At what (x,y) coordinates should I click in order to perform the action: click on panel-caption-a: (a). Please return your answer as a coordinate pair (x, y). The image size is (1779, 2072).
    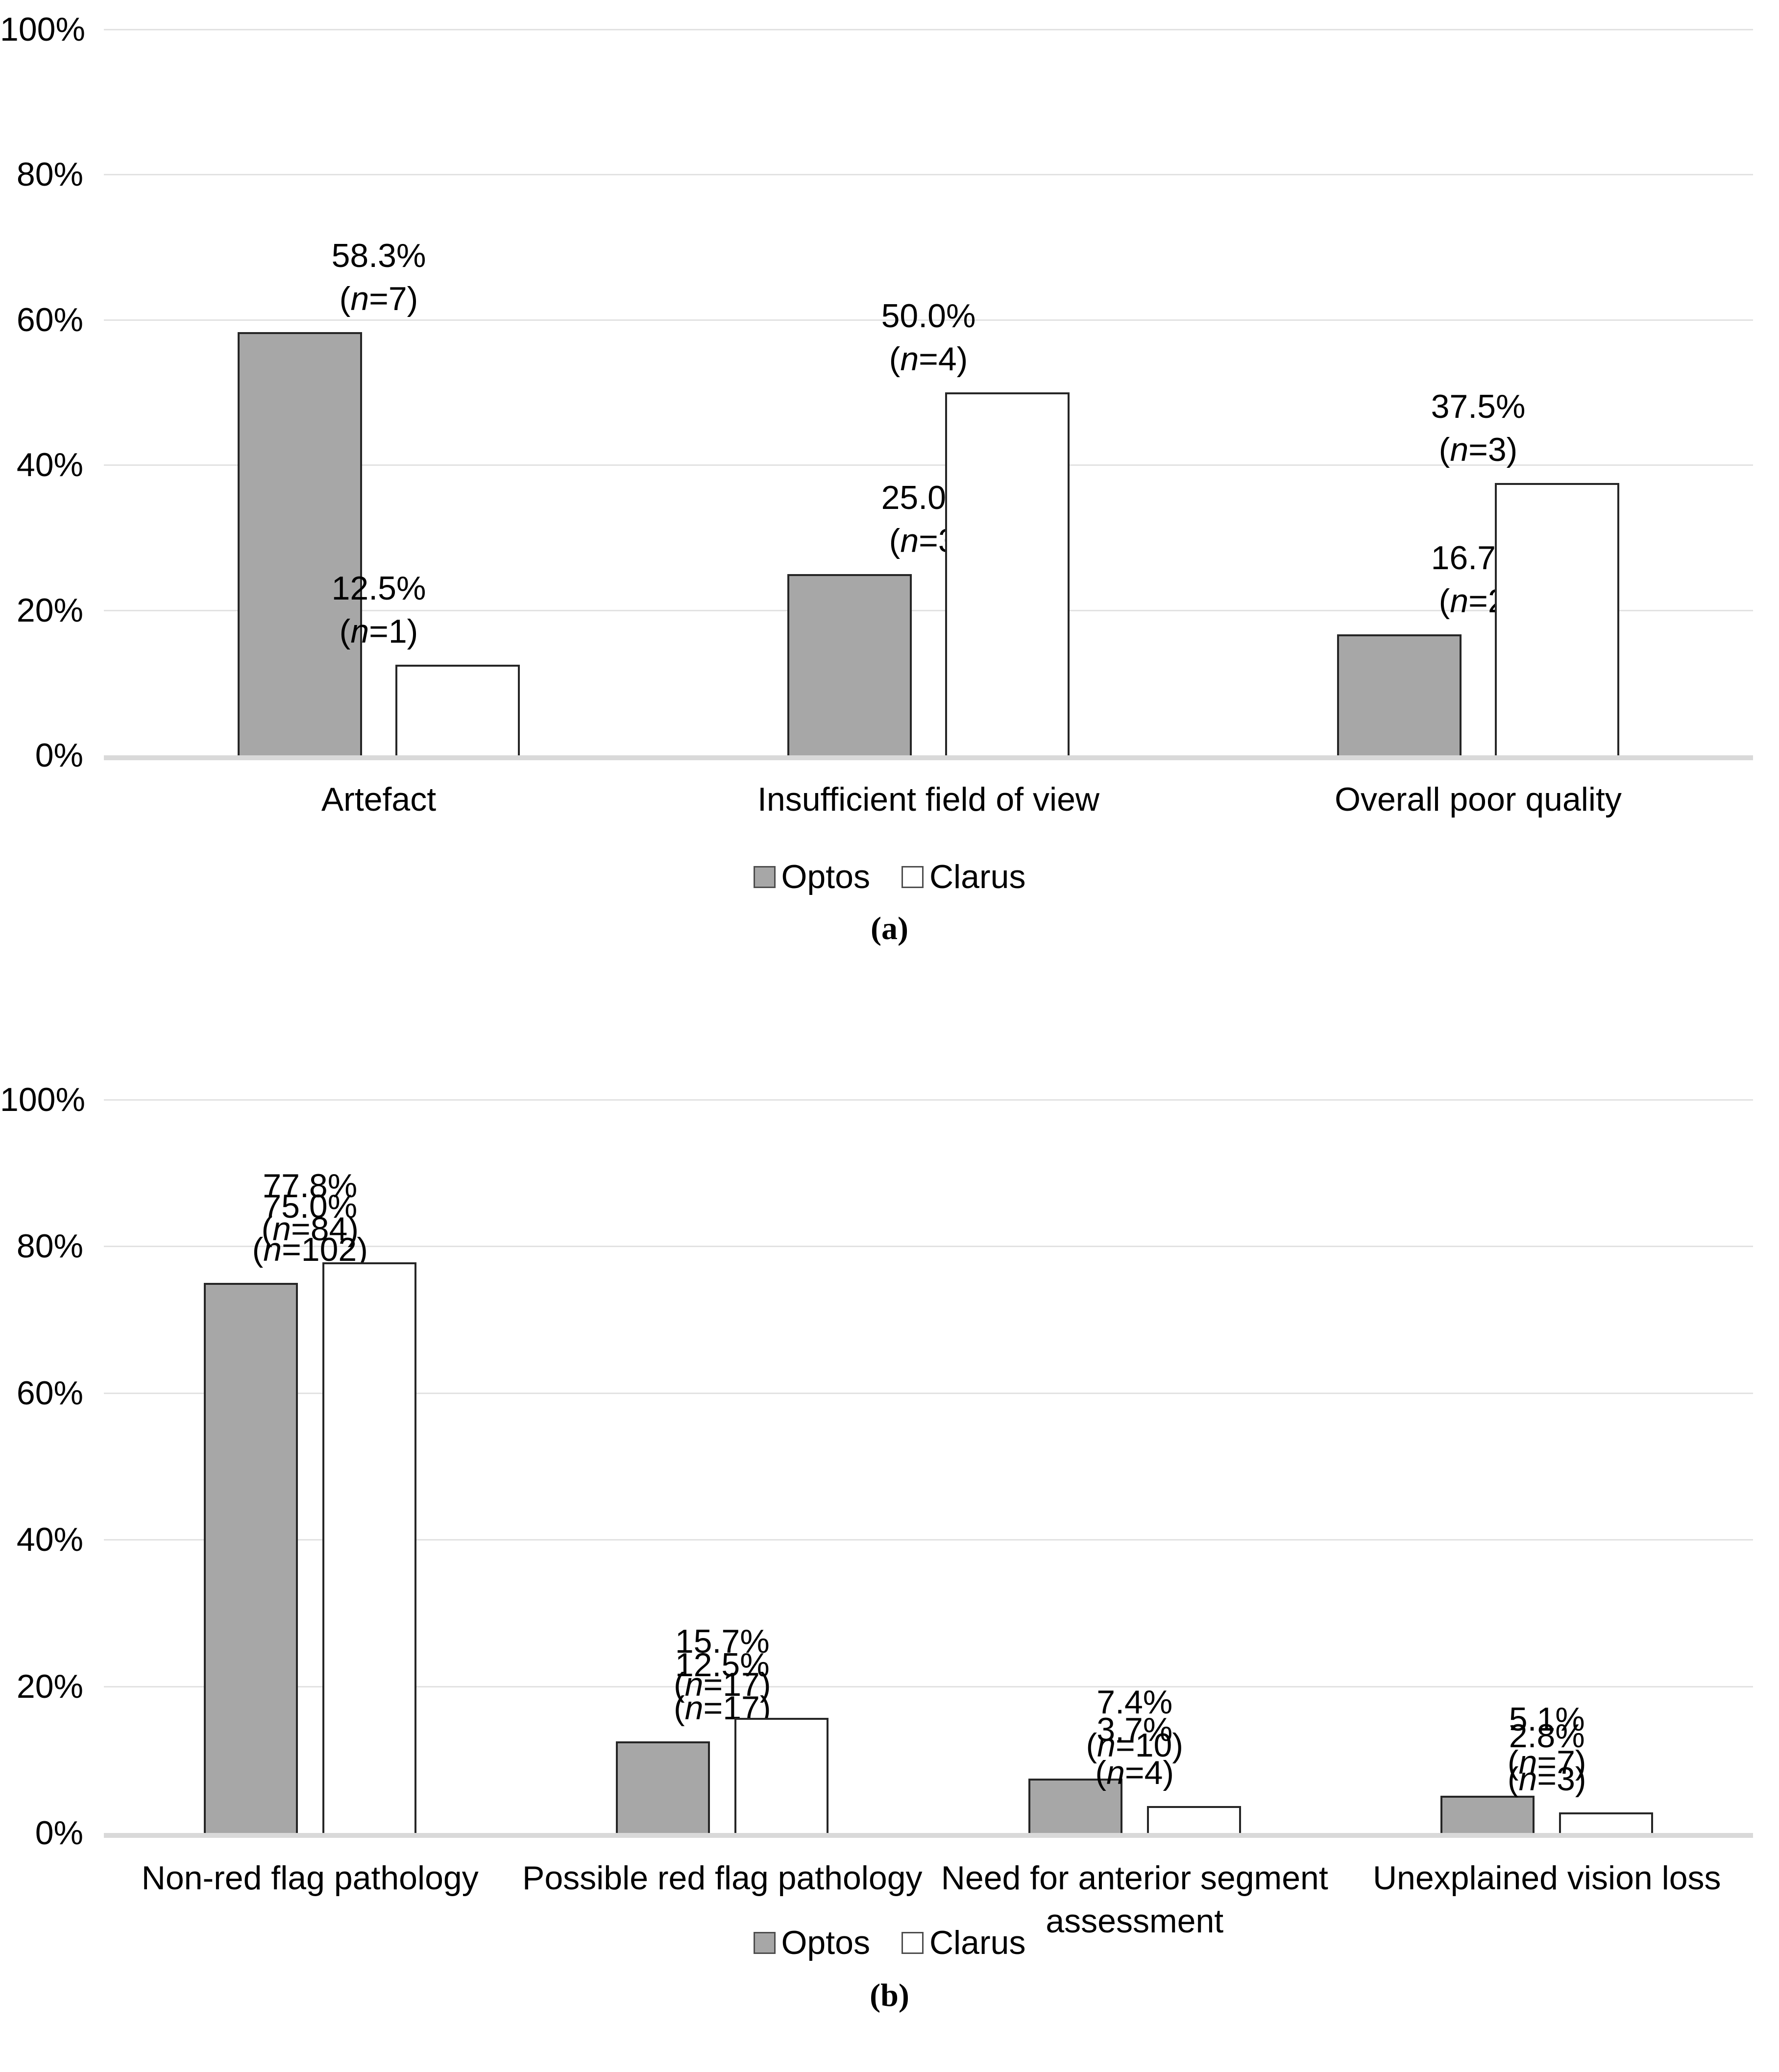
    Looking at the image, I should click on (889, 928).